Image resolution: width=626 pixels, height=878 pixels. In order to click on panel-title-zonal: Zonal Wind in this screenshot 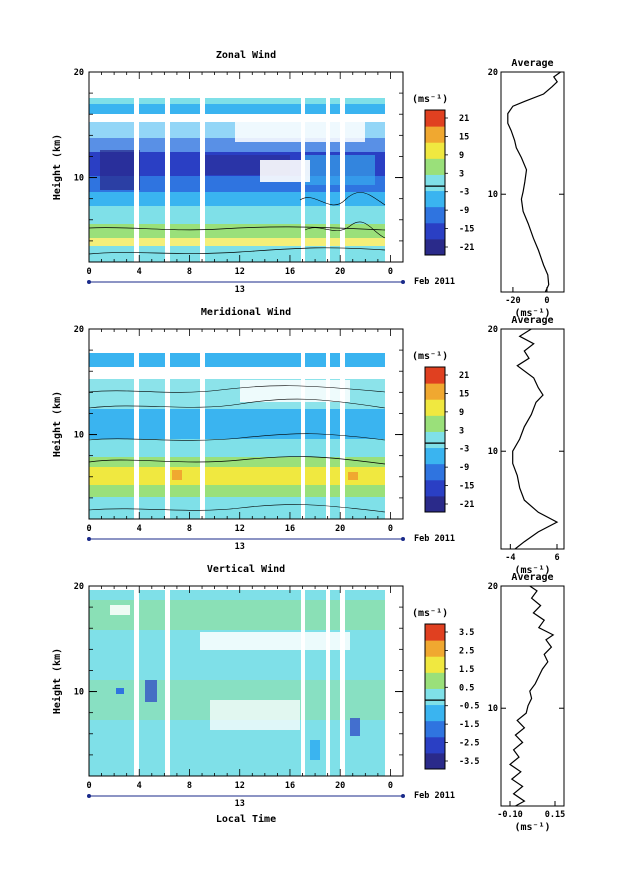, I will do `click(246, 55)`.